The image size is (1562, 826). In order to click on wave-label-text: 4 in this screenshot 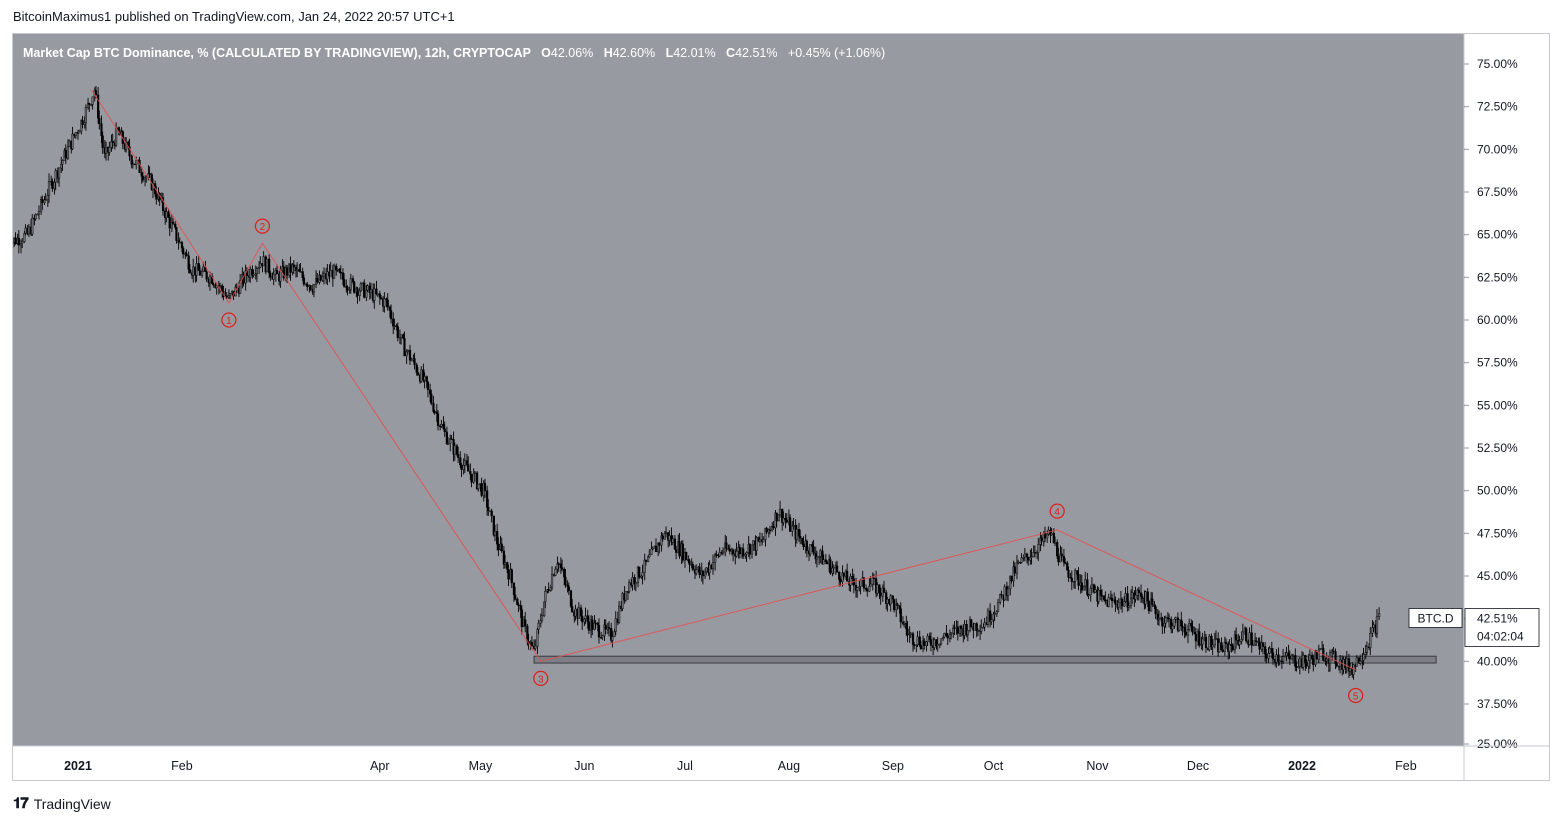, I will do `click(1057, 512)`.